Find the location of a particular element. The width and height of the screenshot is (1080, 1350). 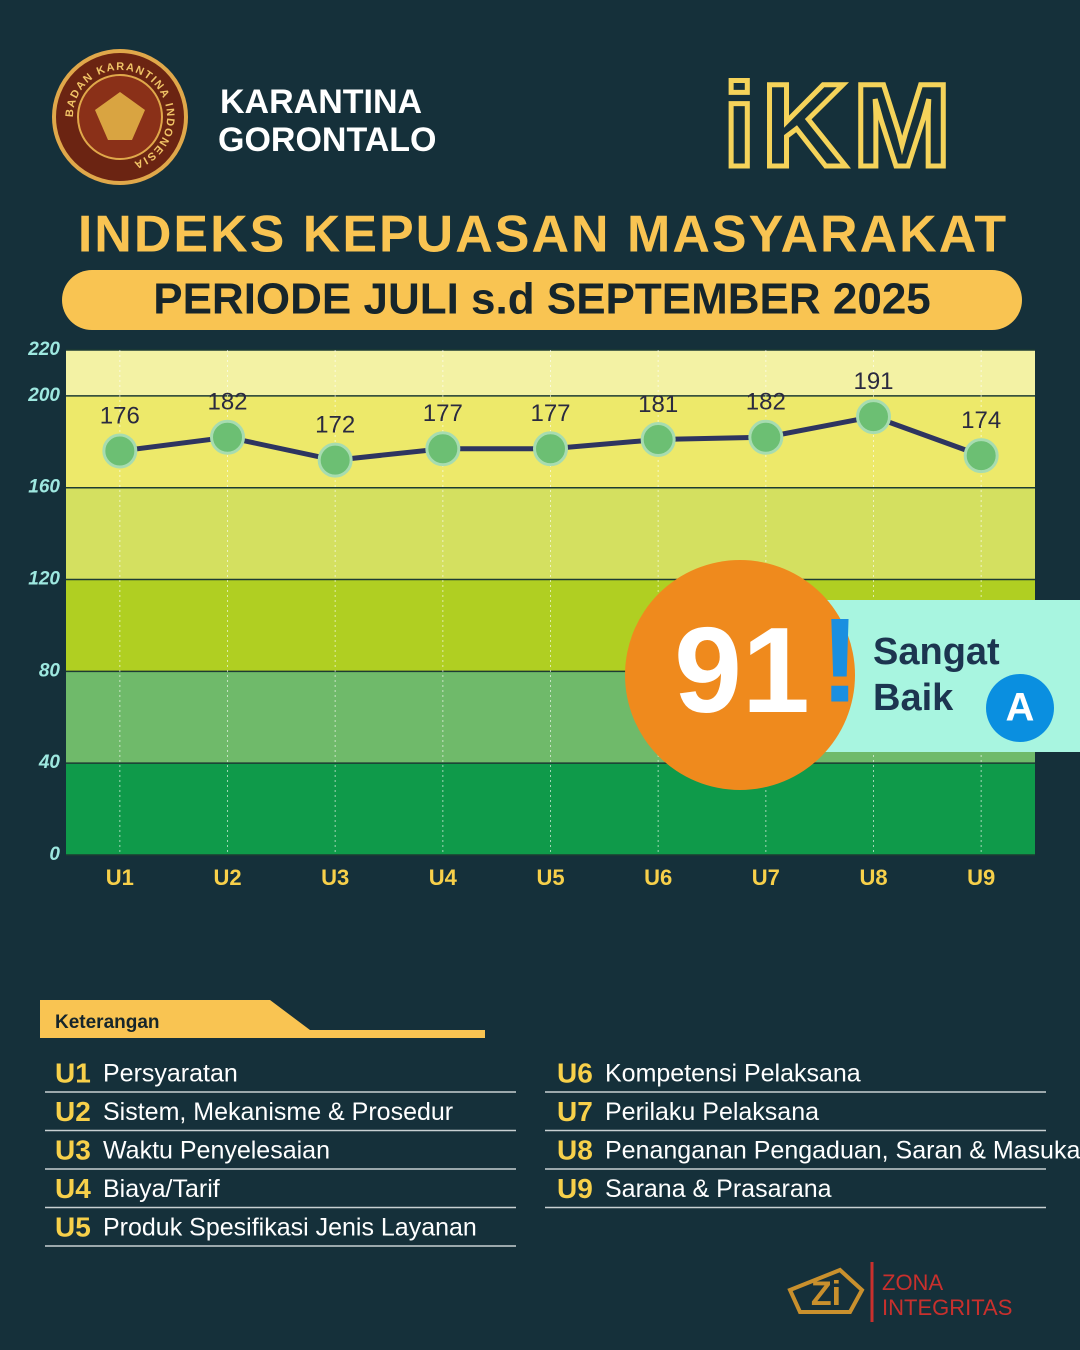

x-tick-label: U8 is located at coordinates (873, 877).